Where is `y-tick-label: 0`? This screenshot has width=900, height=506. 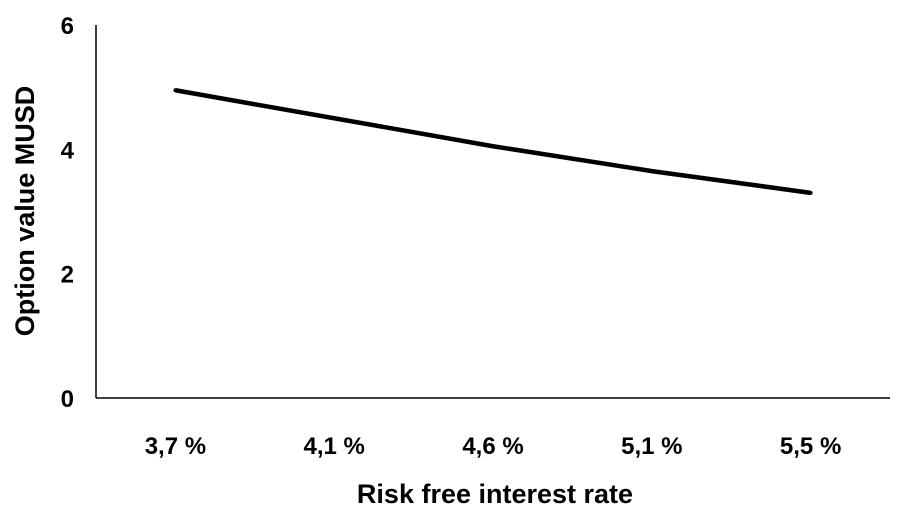 y-tick-label: 0 is located at coordinates (67, 399).